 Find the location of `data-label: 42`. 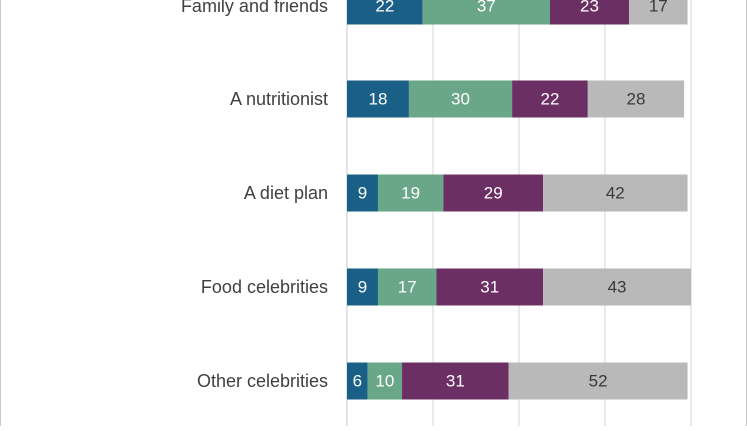

data-label: 42 is located at coordinates (615, 193).